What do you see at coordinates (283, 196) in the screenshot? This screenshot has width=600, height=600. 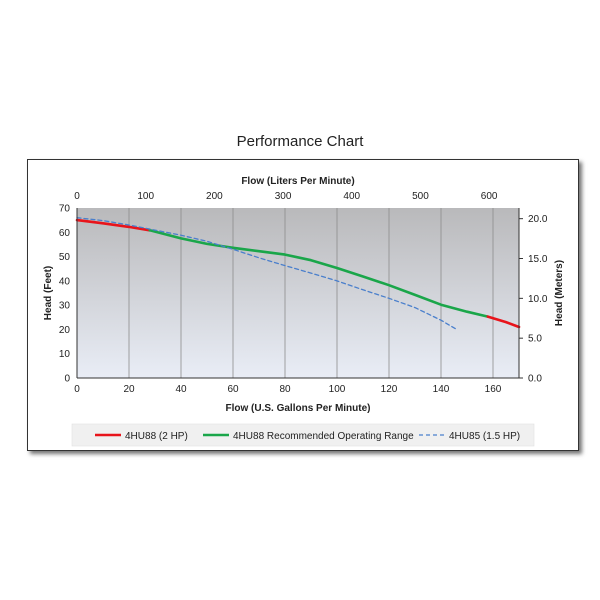 I see `x2-tick-label: 300` at bounding box center [283, 196].